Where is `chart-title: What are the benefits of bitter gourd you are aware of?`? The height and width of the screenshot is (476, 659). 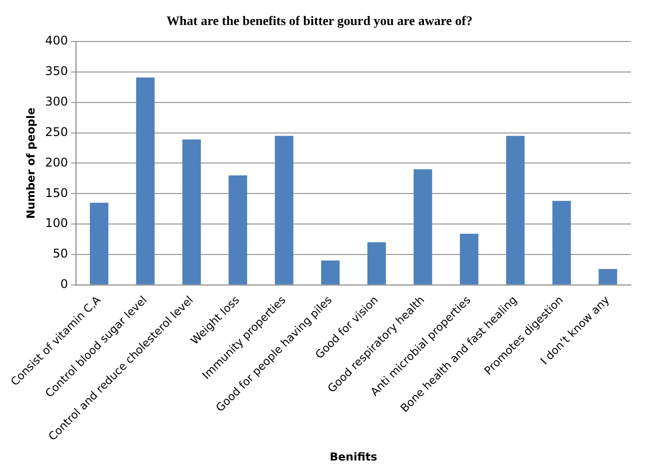 chart-title: What are the benefits of bitter gourd you are aware of? is located at coordinates (319, 20).